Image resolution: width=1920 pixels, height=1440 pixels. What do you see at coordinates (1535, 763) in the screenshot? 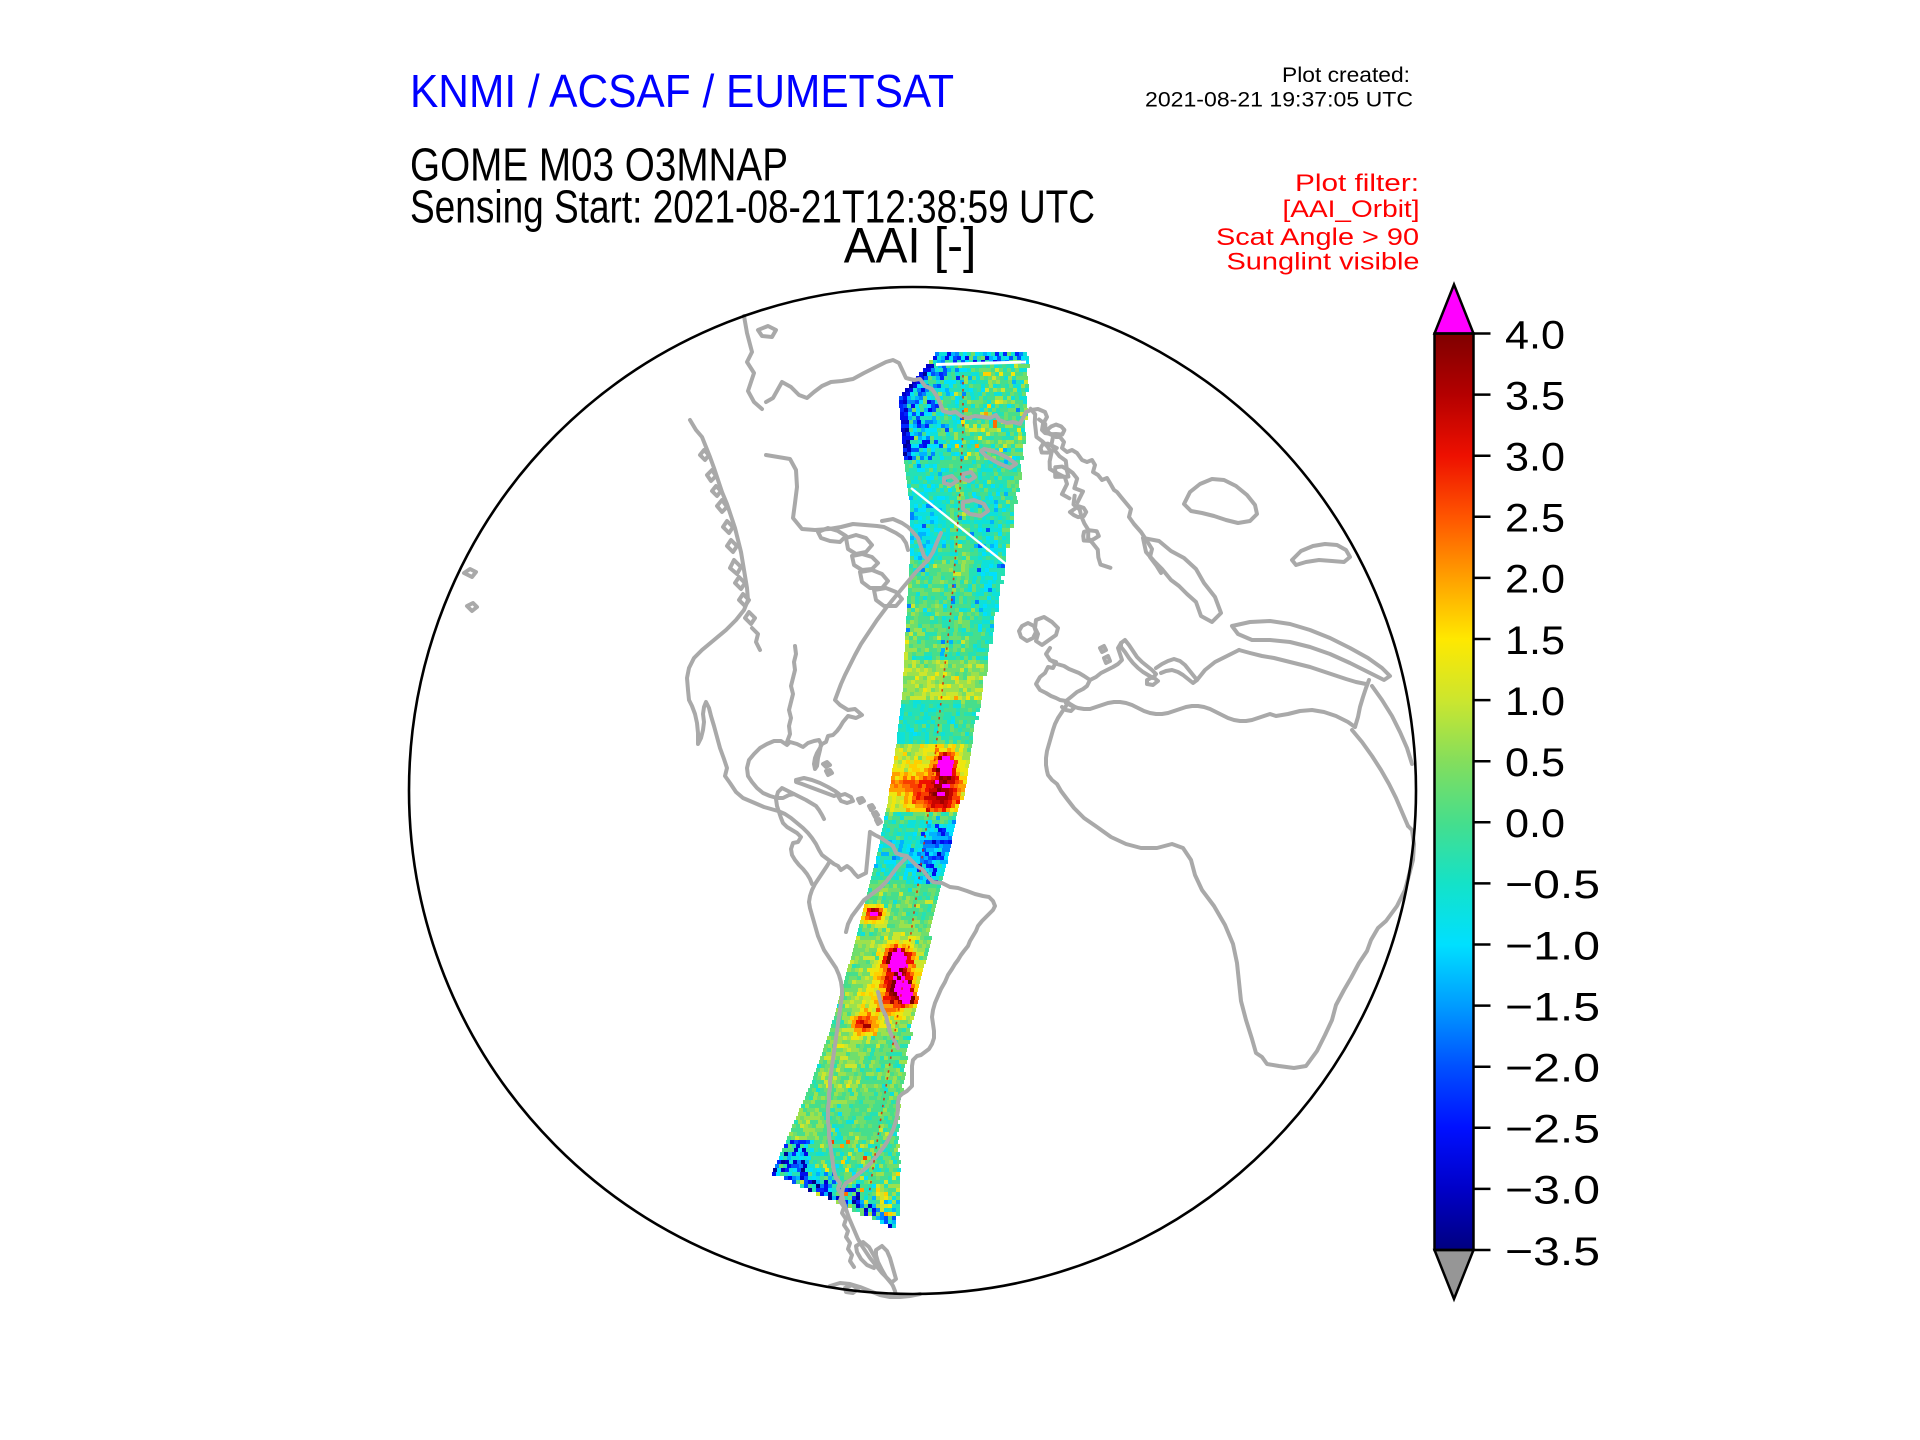
I see `svg-text: 0.5` at bounding box center [1535, 763].